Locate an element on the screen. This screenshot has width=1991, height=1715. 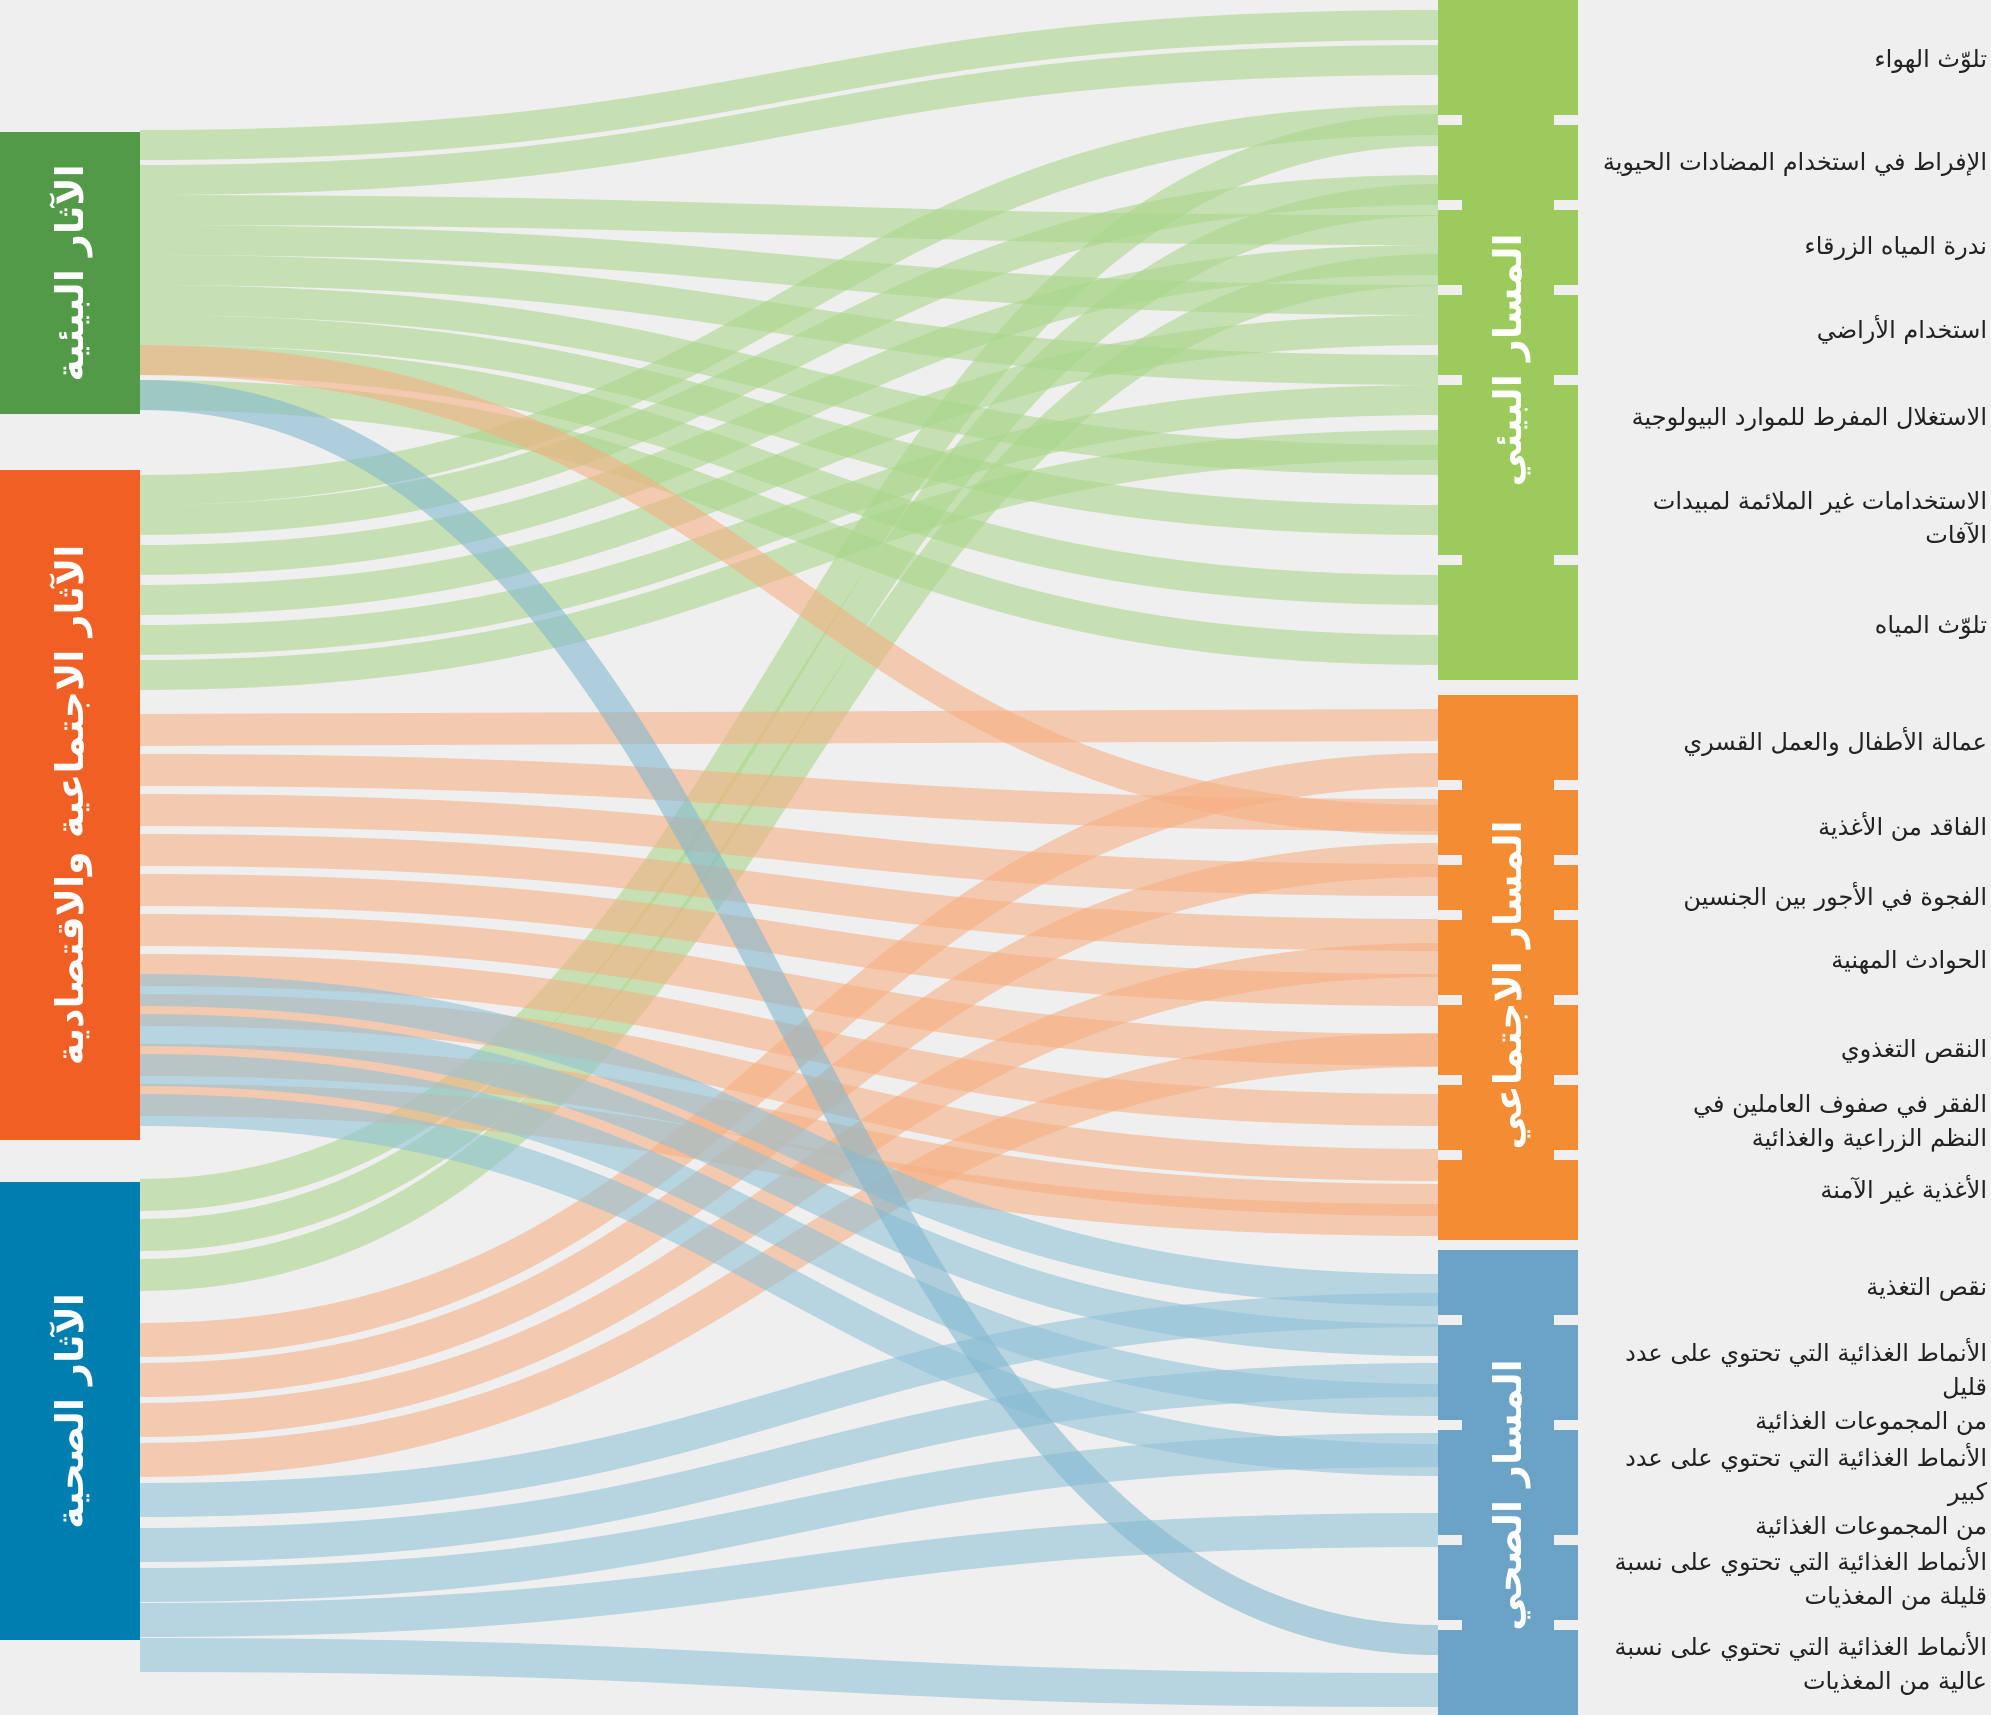
outcome-label-land-use: استخدام الأراضي is located at coordinates (1901, 330).